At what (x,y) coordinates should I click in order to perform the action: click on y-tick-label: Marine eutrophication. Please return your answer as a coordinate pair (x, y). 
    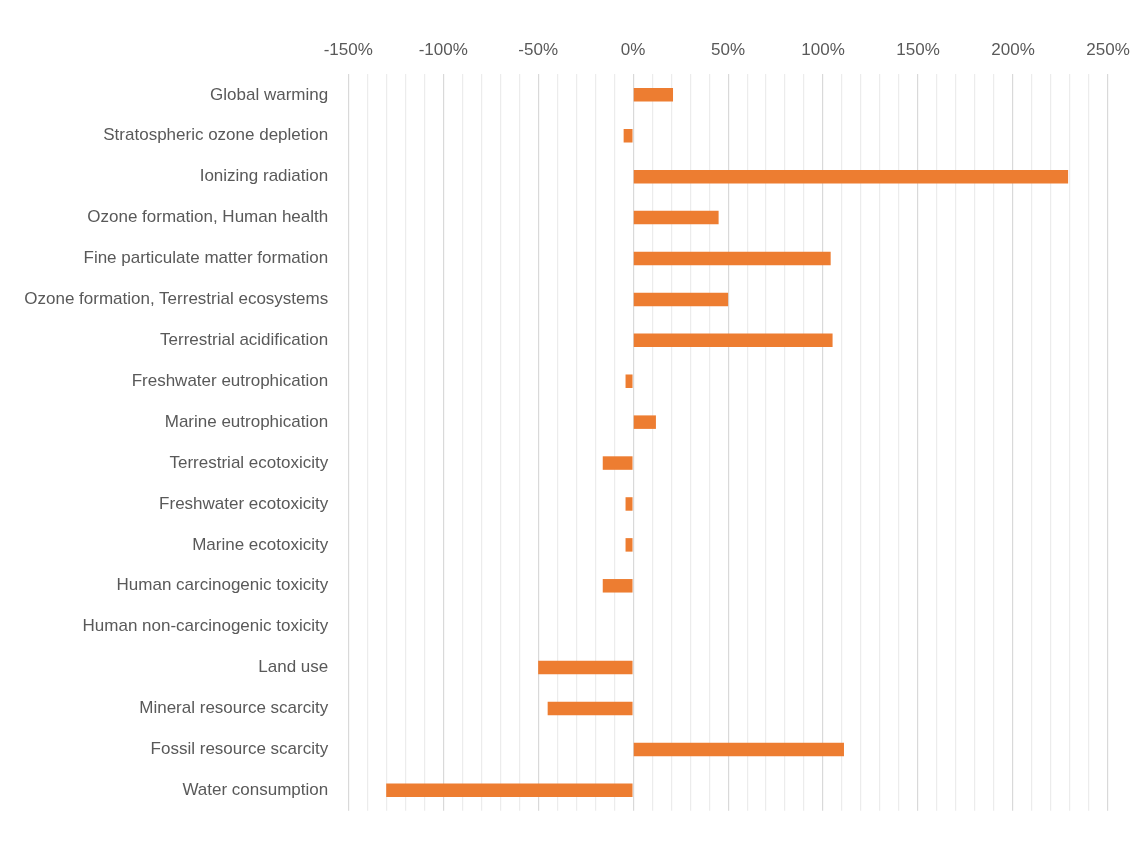
    Looking at the image, I should click on (246, 421).